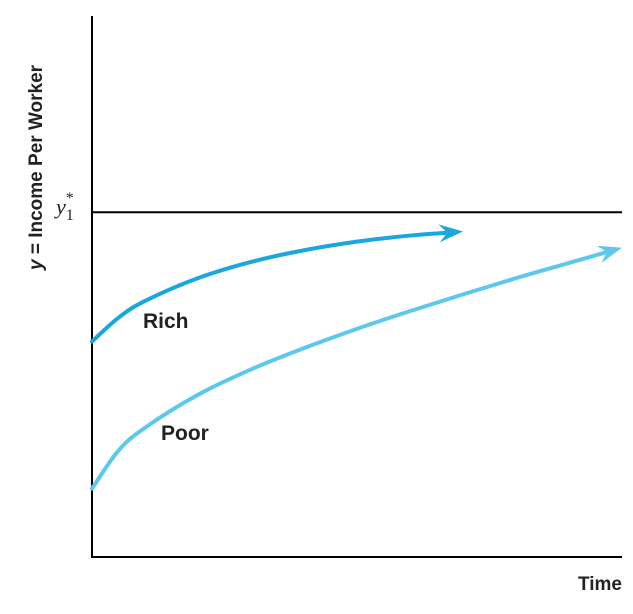  I want to click on rich-curve, so click(270, 287).